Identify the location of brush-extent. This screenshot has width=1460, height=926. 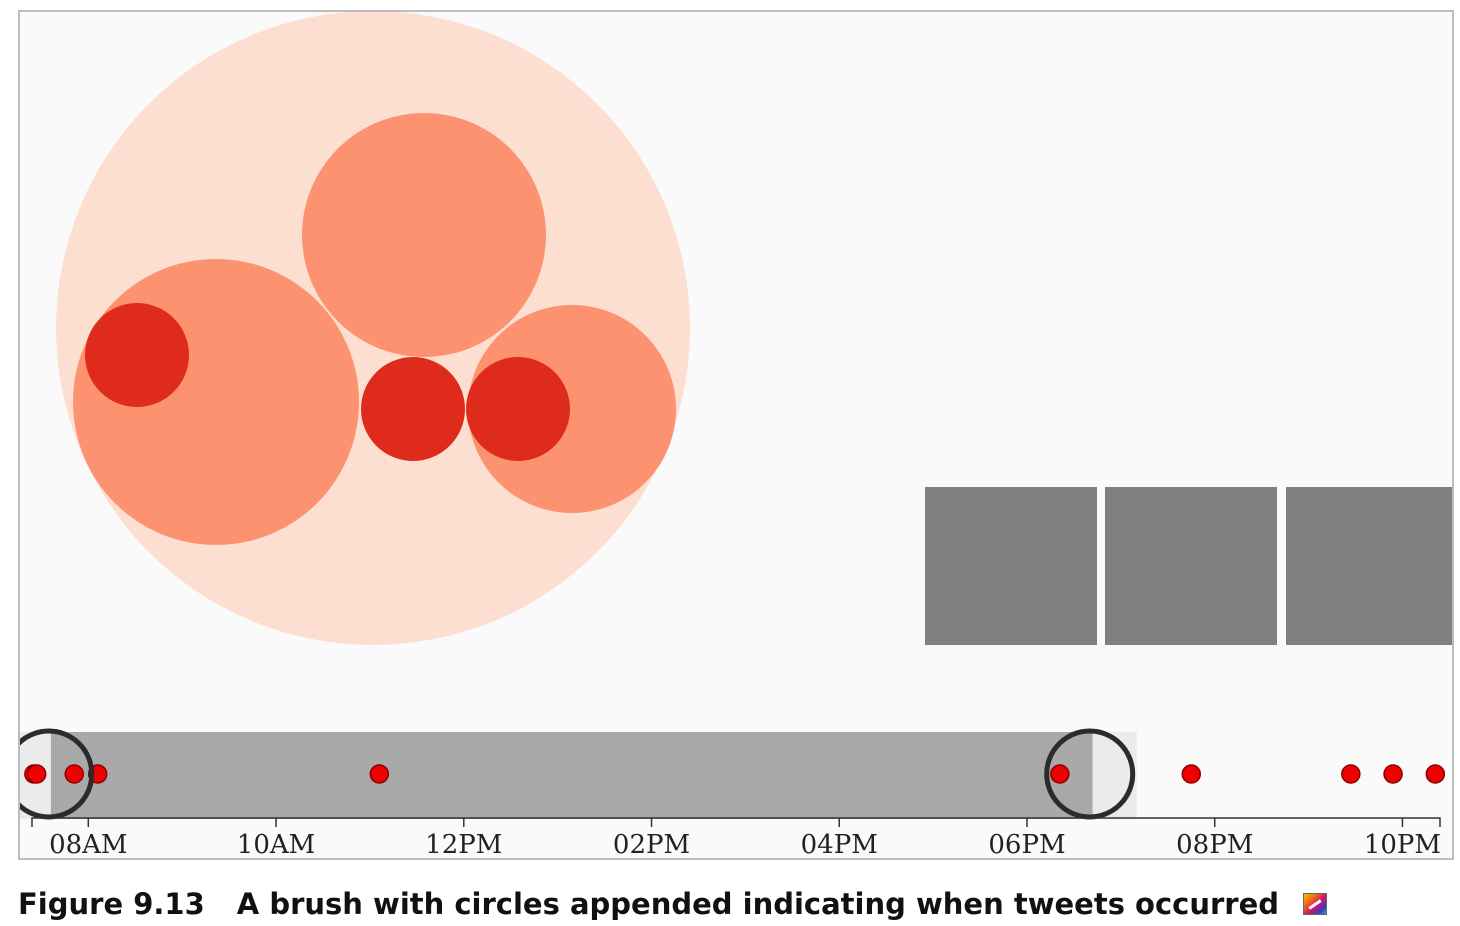
(571, 775).